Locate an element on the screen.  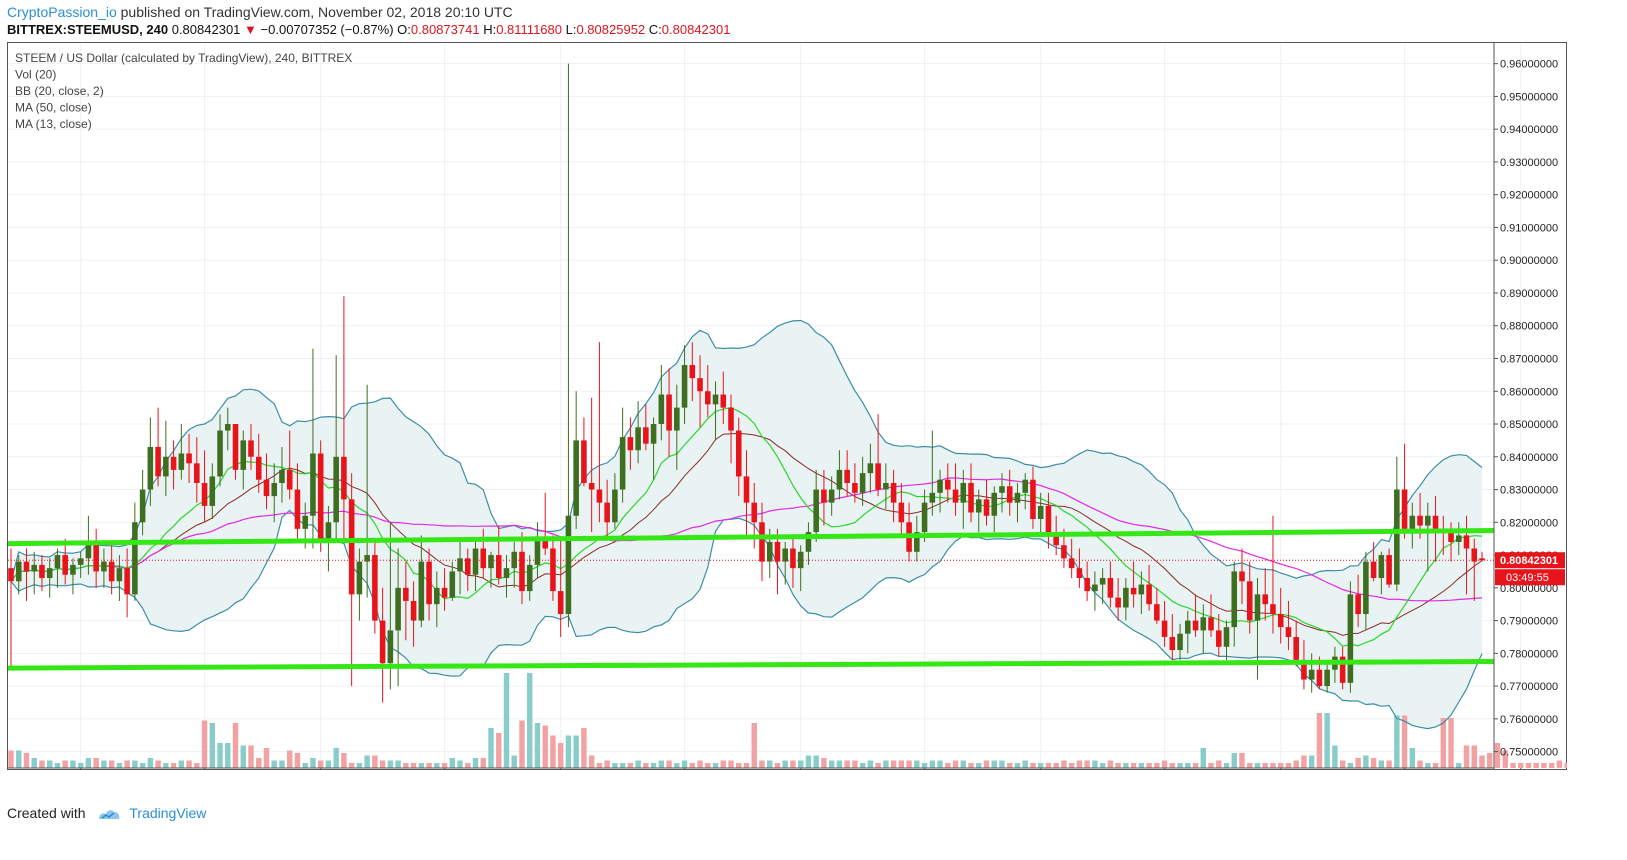
price-tick-label: 0.78000000 is located at coordinates (1529, 654).